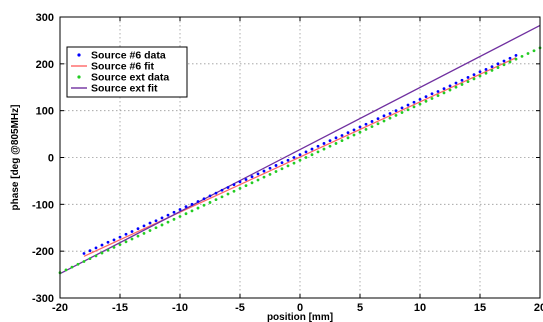  What do you see at coordinates (130, 78) in the screenshot?
I see `legend-entry-label: Source ext data` at bounding box center [130, 78].